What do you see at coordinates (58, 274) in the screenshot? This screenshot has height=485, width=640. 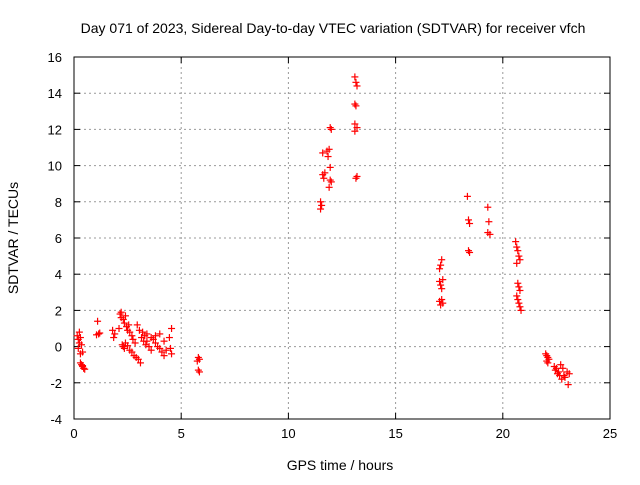 I see `y-tick-label: 4` at bounding box center [58, 274].